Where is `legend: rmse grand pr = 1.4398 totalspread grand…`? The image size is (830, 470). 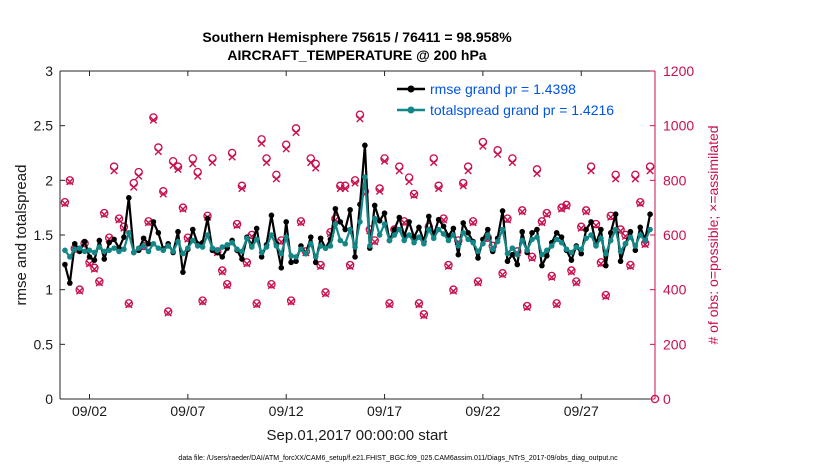
legend: rmse grand pr = 1.4398 totalspread grand… is located at coordinates (523, 100).